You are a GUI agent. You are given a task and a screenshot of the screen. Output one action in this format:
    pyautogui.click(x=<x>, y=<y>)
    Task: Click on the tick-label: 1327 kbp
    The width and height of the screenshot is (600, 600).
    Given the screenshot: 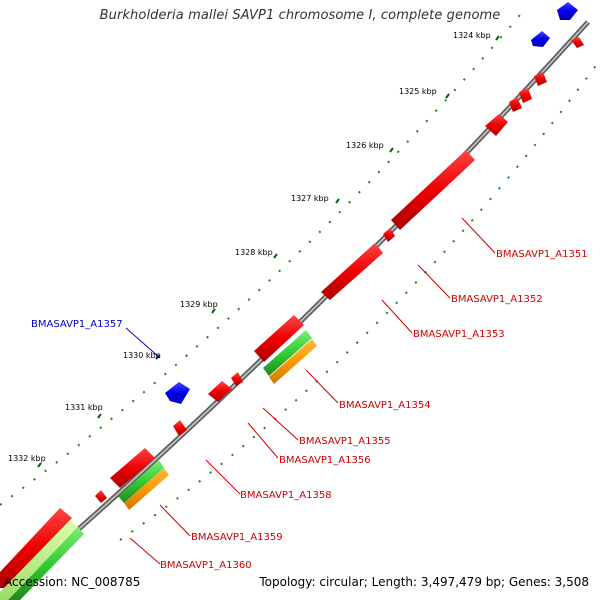 What is the action you would take?
    pyautogui.click(x=310, y=198)
    